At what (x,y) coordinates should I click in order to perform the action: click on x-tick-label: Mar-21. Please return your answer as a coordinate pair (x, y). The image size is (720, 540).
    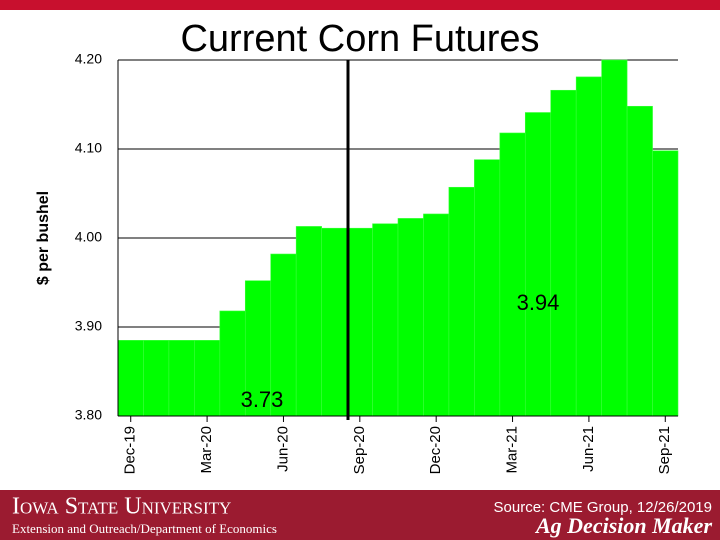
    Looking at the image, I should click on (512, 450).